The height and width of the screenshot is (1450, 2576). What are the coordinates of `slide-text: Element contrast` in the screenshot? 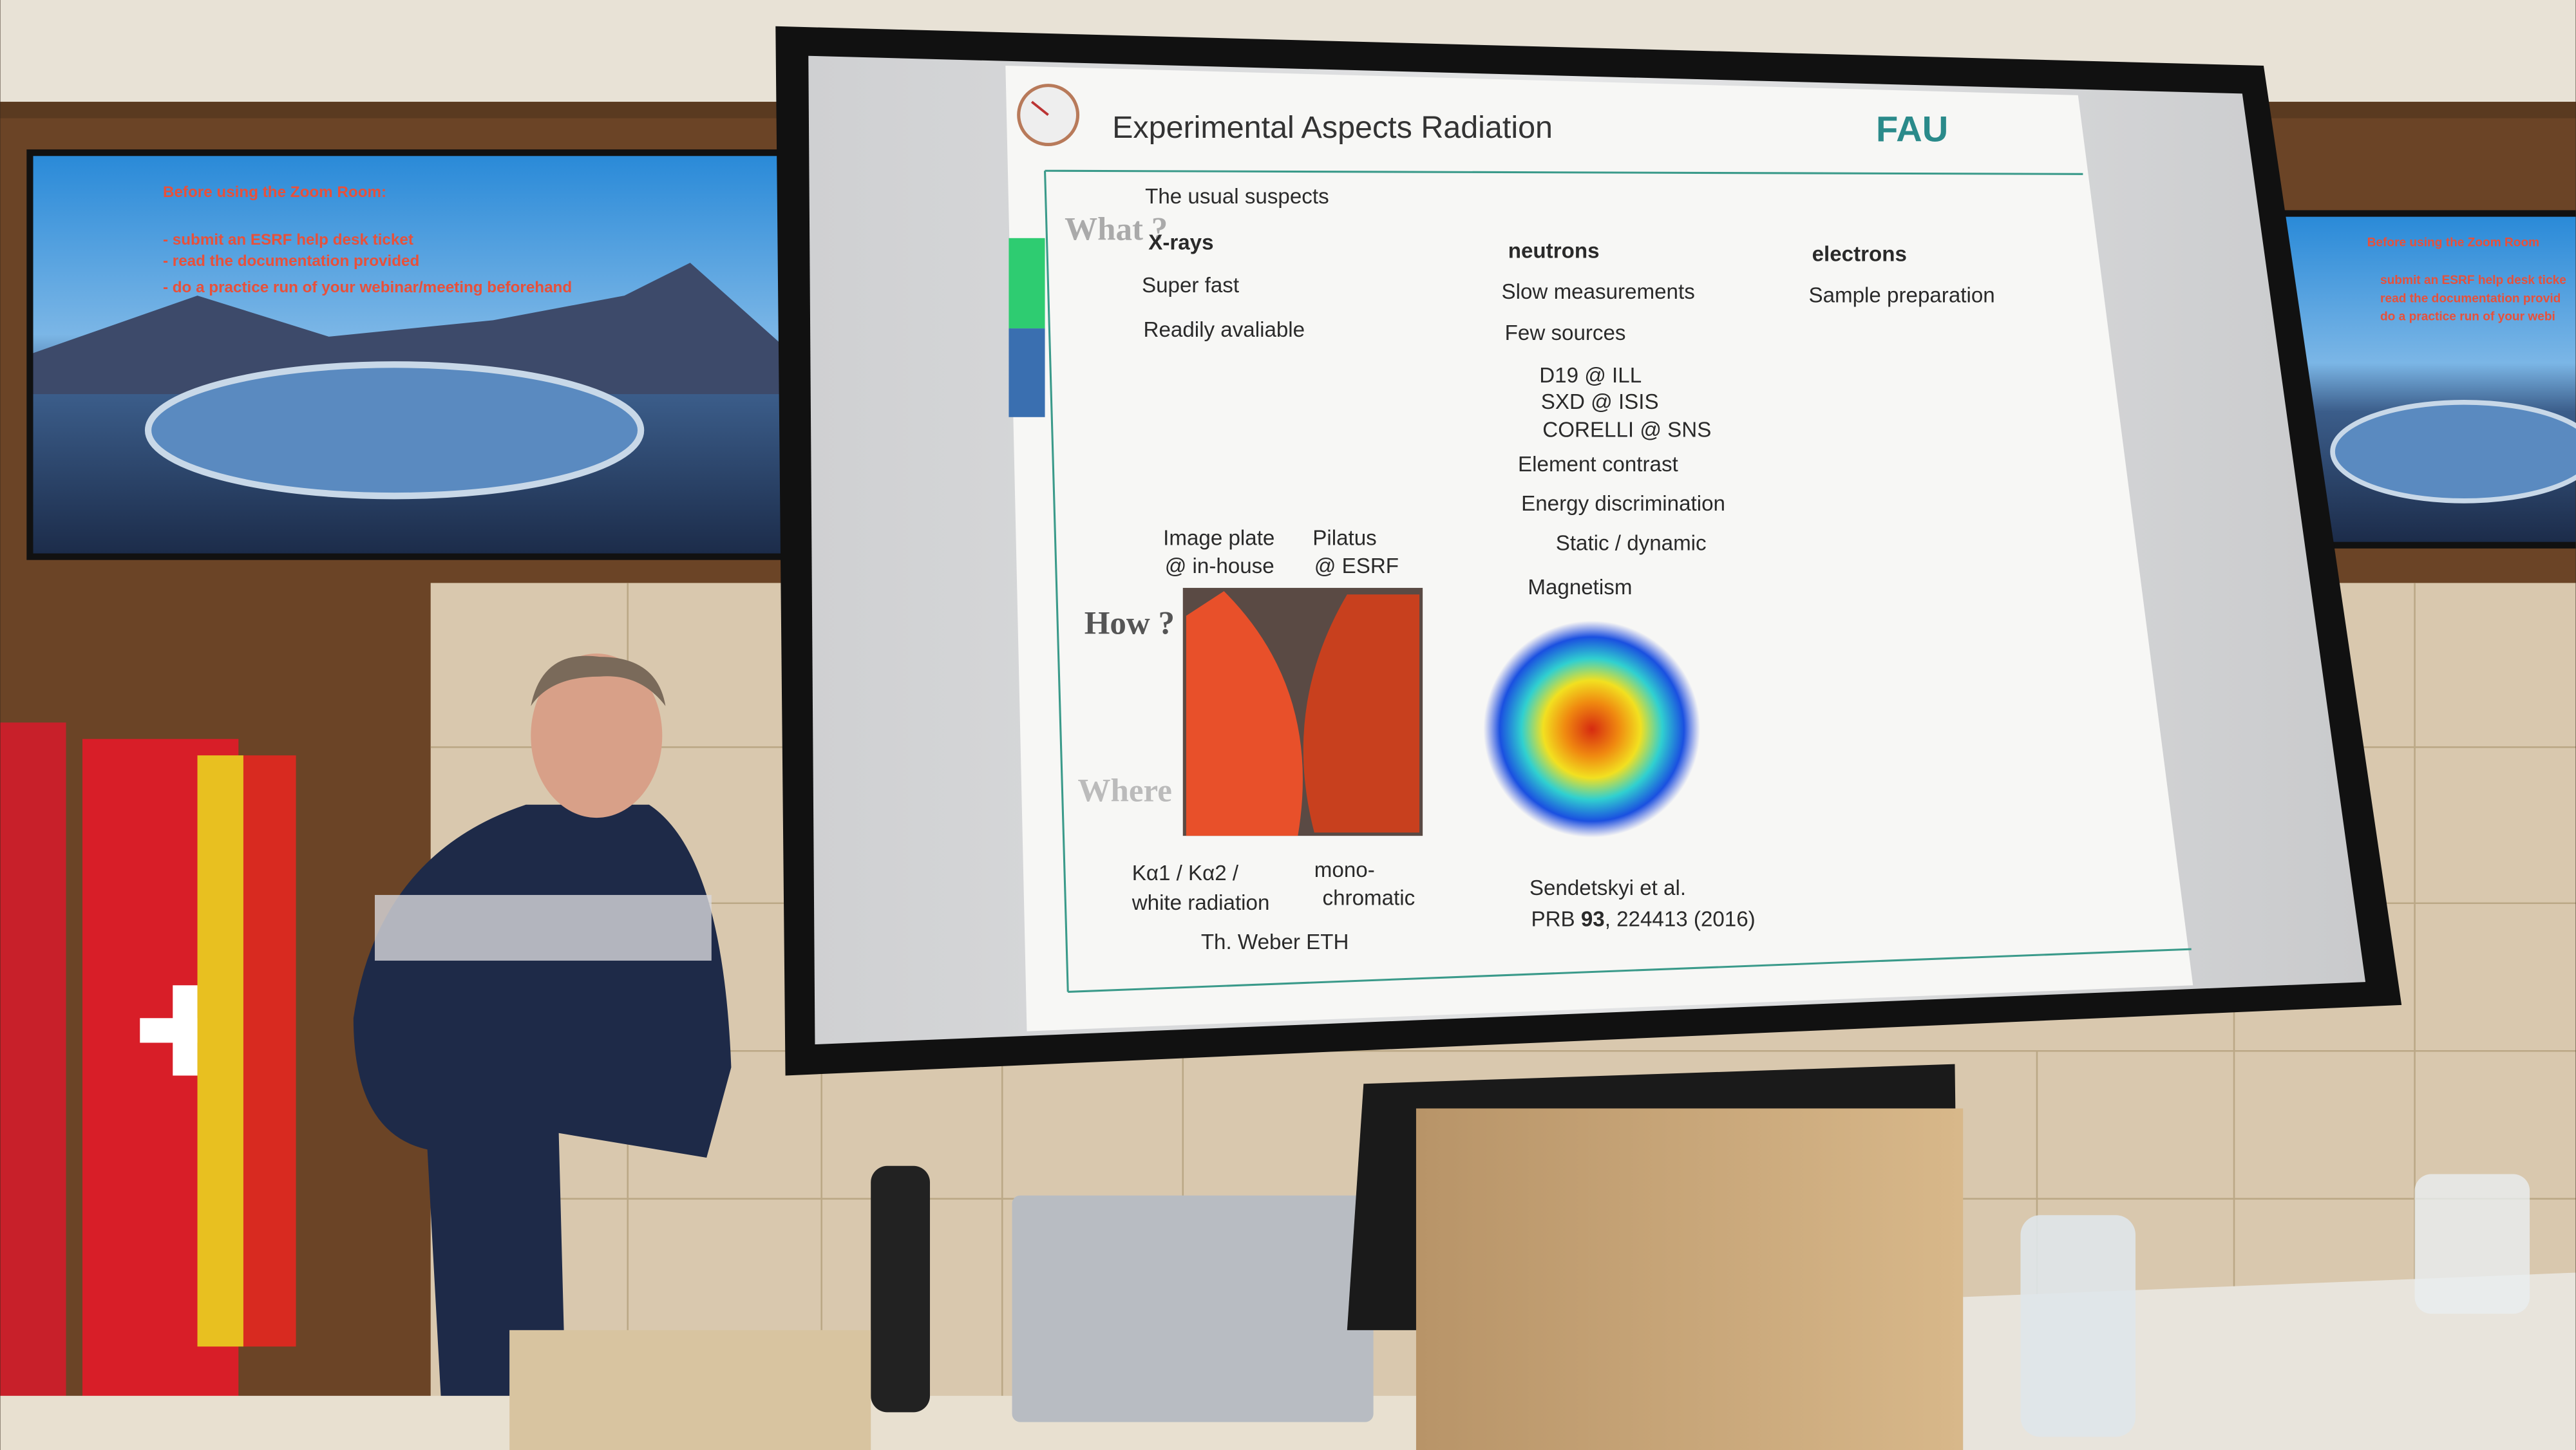 It's located at (1598, 465).